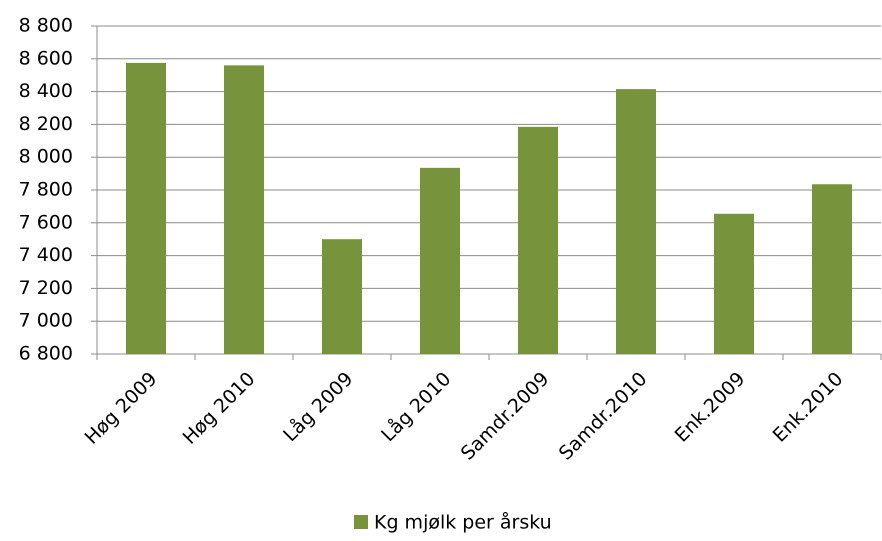  Describe the element at coordinates (46, 354) in the screenshot. I see `y-tick-label: 6 800` at that location.